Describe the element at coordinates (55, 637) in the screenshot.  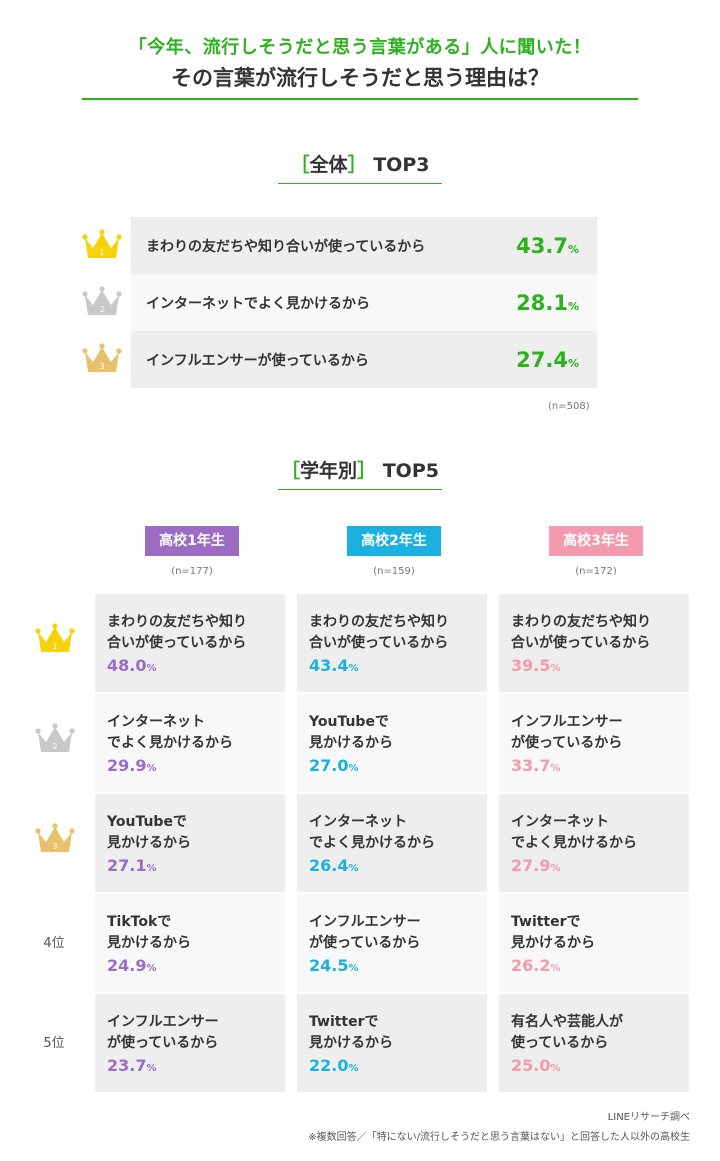
I see `grade-crown-rank-1-icon: 1` at that location.